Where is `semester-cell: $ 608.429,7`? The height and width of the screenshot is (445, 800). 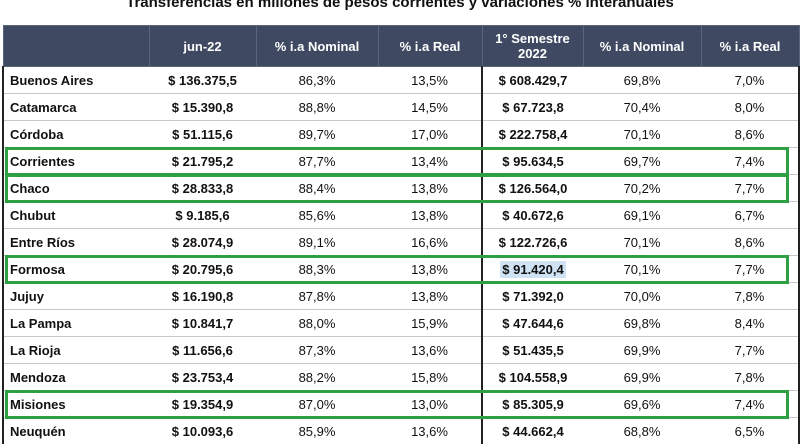 semester-cell: $ 608.429,7 is located at coordinates (532, 80).